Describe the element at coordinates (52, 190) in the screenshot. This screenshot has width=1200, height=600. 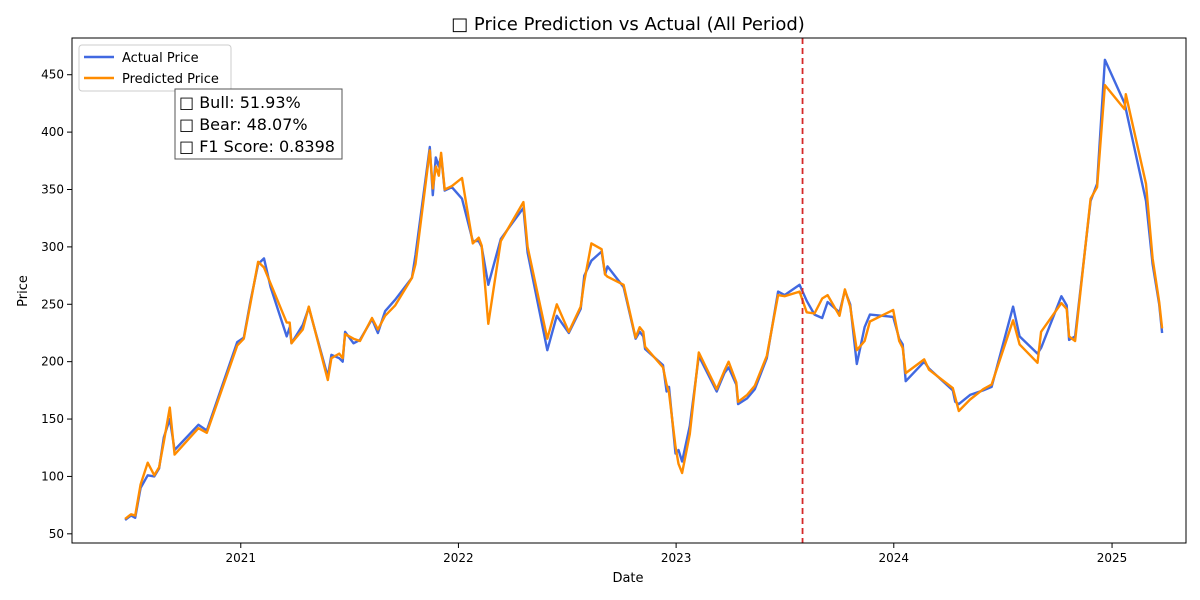
I see `y-tick-label: 350` at that location.